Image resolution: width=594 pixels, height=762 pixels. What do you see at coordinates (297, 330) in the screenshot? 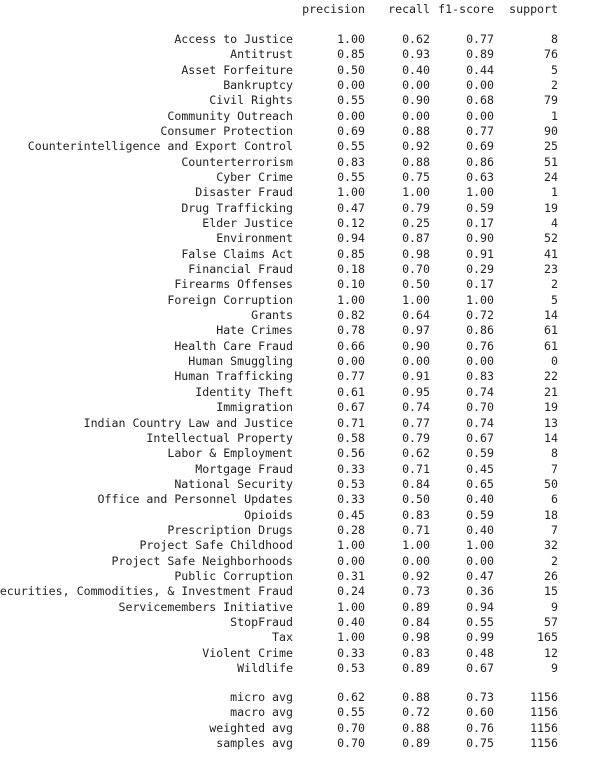
I see `report-row: Hate Crimes 0.78 0.97 0.86 61` at bounding box center [297, 330].